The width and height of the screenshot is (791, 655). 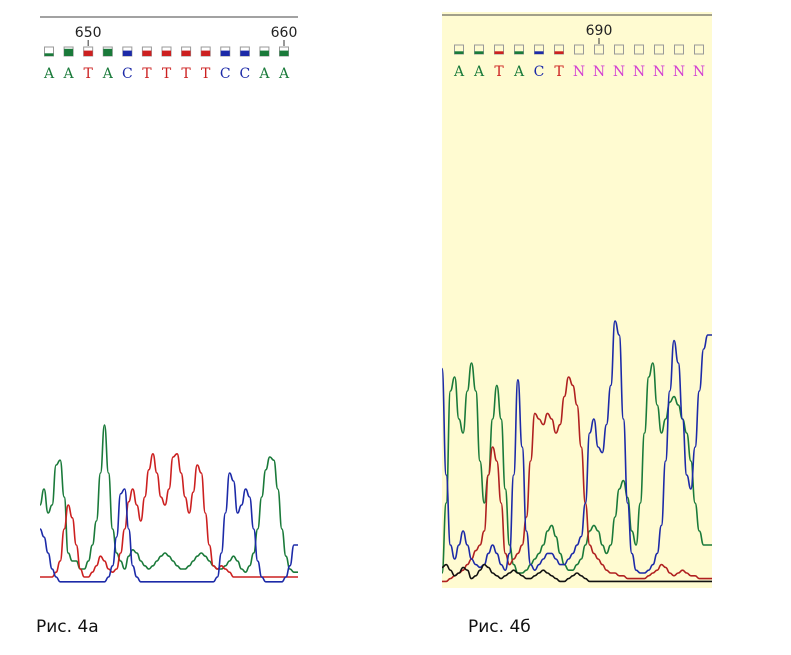 What do you see at coordinates (284, 33) in the screenshot?
I see `position-label: 660` at bounding box center [284, 33].